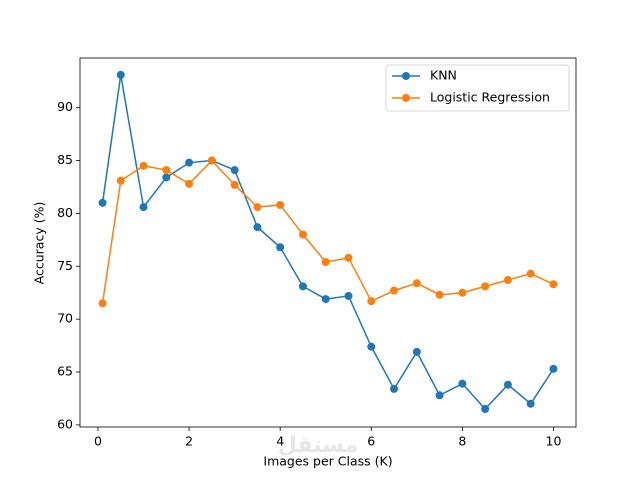 This screenshot has width=640, height=484. Describe the element at coordinates (65, 371) in the screenshot. I see `y-tick-label: 65` at that location.